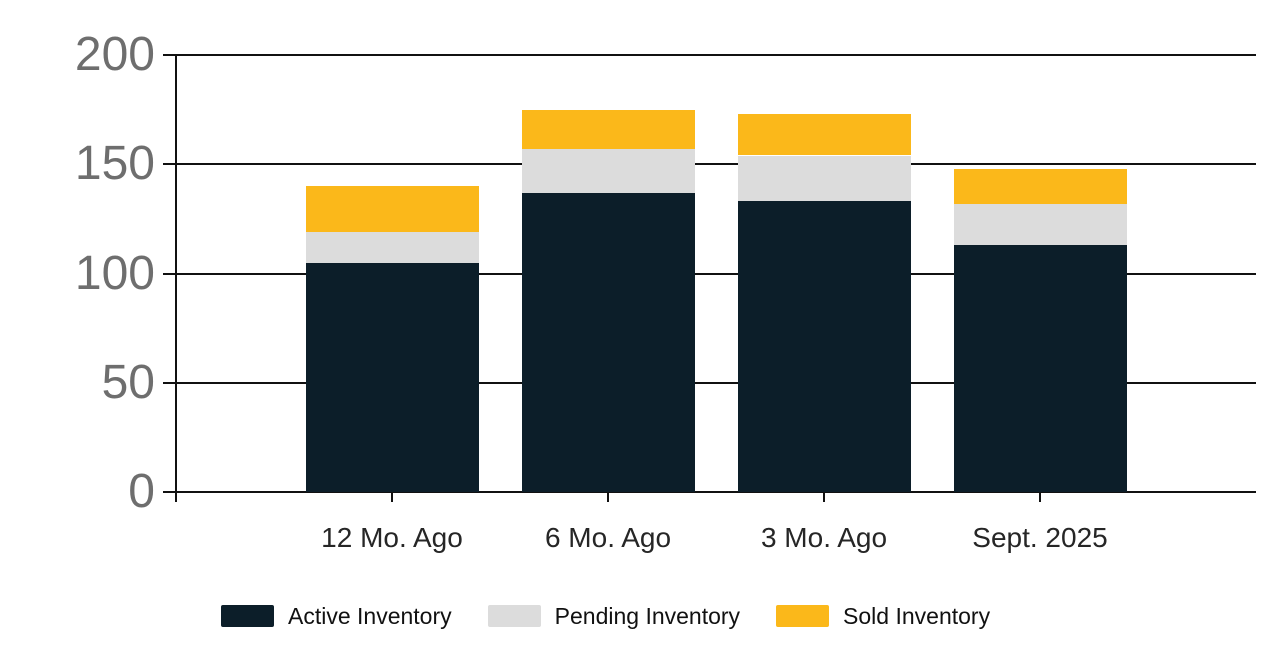 The height and width of the screenshot is (663, 1261). Describe the element at coordinates (917, 616) in the screenshot. I see `legend-label: Sold Inventory` at that location.